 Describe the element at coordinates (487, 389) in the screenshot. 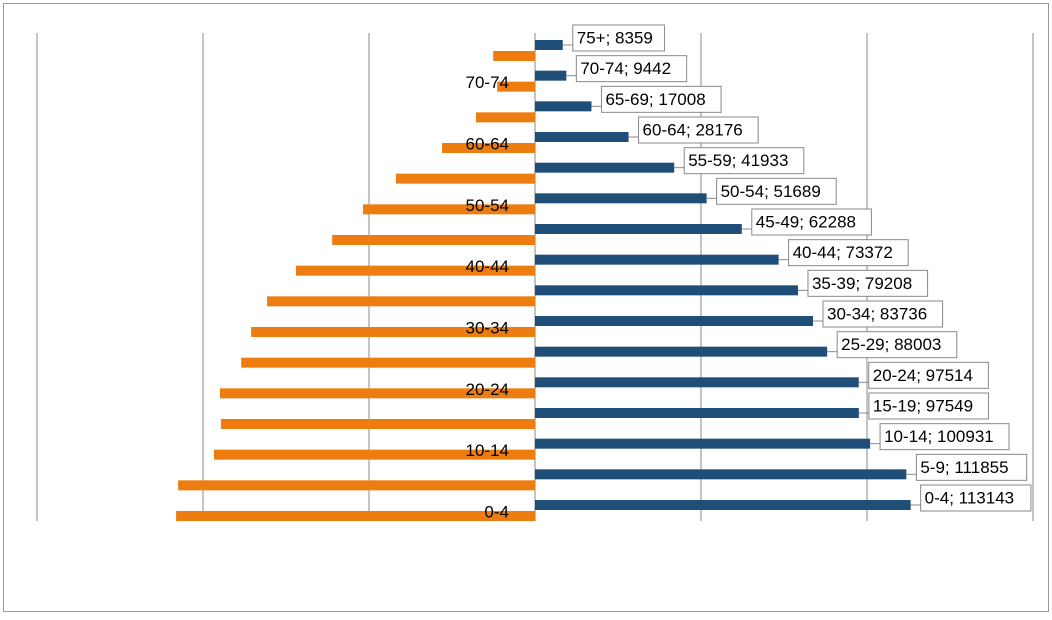

I see `y-tick-label: 20-24` at that location.